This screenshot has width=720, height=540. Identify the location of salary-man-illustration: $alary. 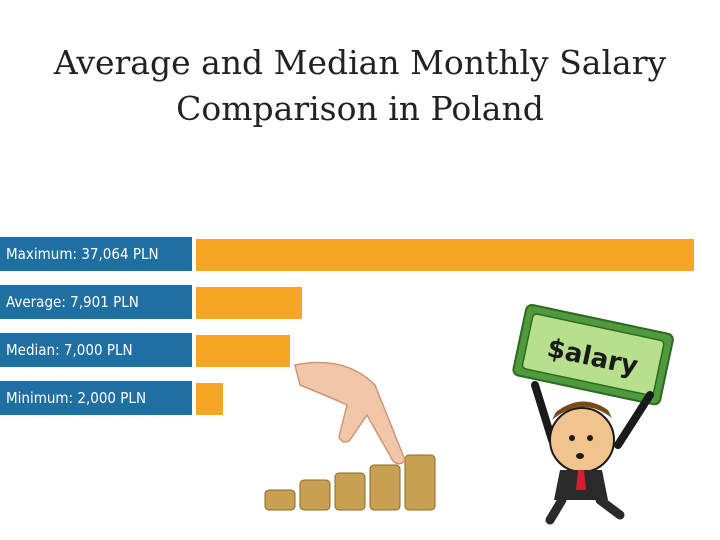
(593, 414).